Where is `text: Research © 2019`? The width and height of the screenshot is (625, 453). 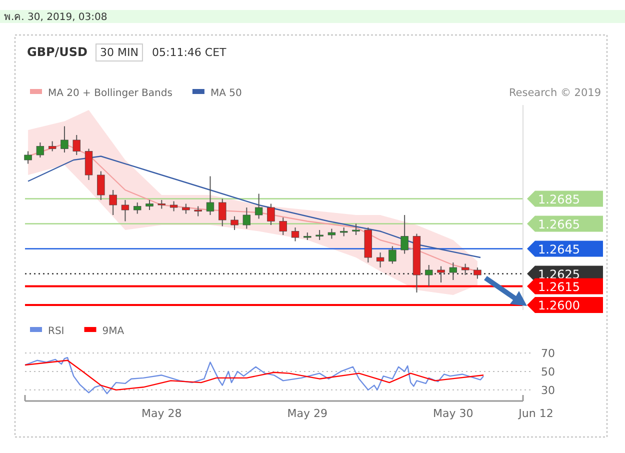 text: Research © 2019 is located at coordinates (554, 93).